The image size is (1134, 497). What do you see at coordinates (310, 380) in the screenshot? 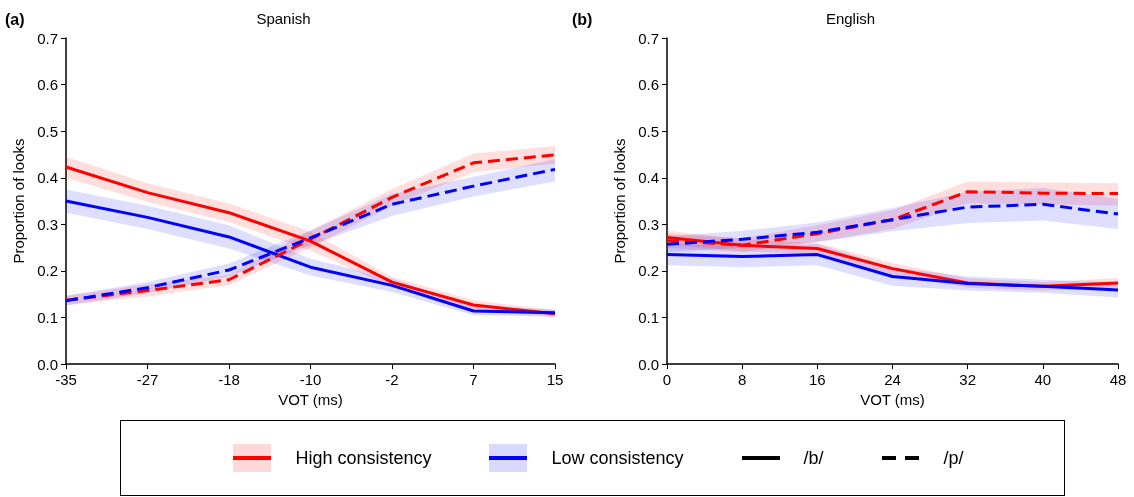
I see `x-tick-label: -10` at bounding box center [310, 380].